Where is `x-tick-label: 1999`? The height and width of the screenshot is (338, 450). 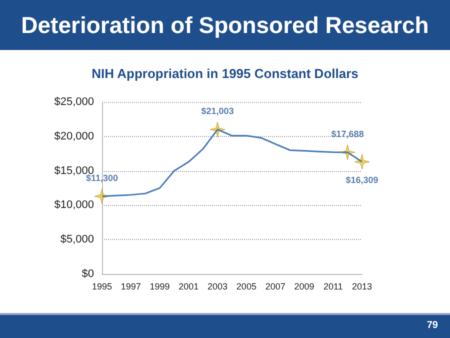
x-tick-label: 1999 is located at coordinates (160, 287).